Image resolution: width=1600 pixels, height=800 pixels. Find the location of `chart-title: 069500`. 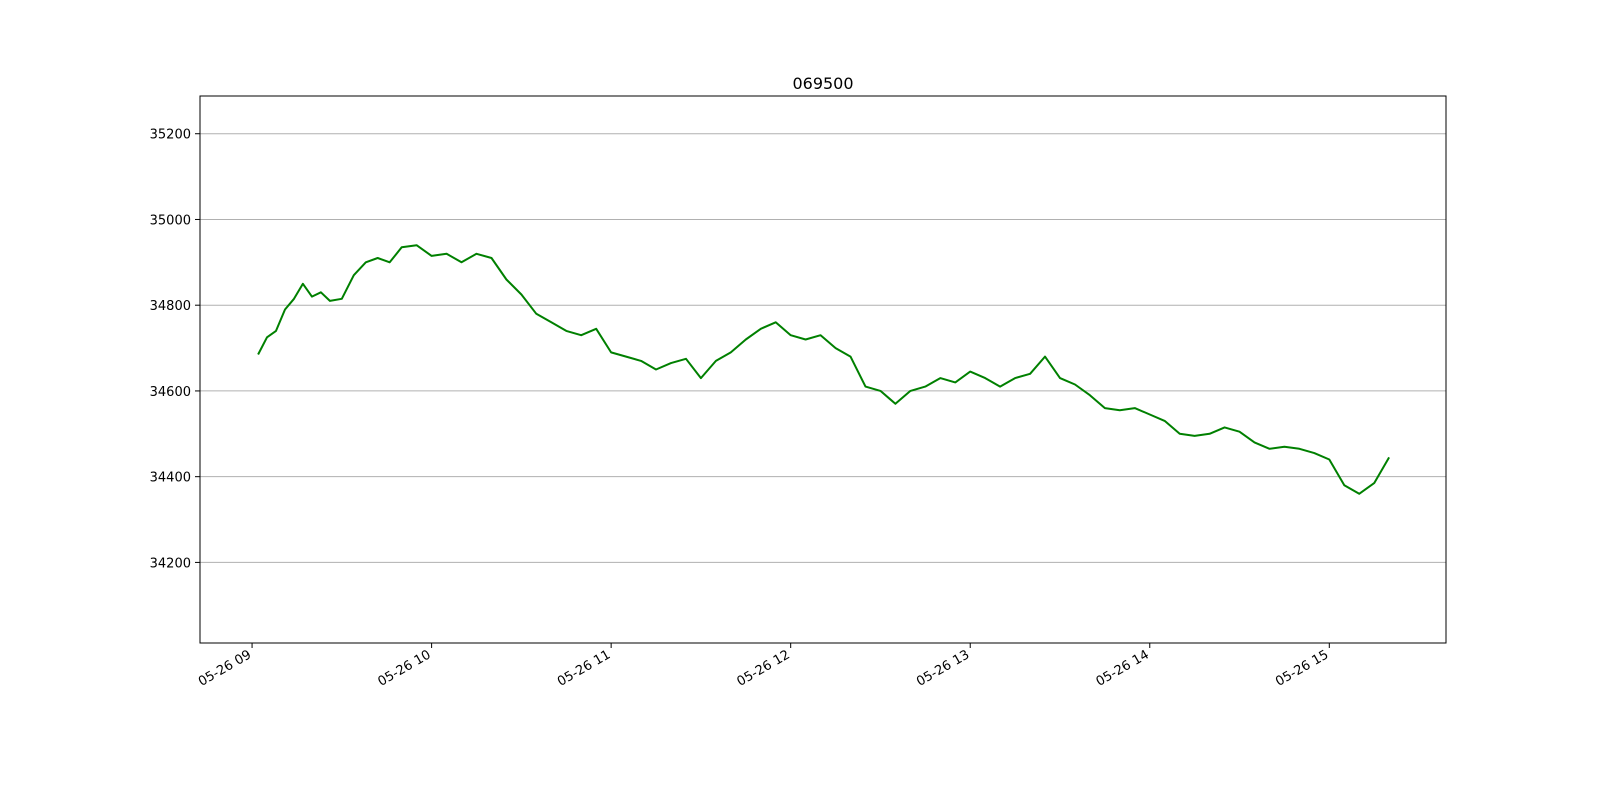

chart-title: 069500 is located at coordinates (822, 83).